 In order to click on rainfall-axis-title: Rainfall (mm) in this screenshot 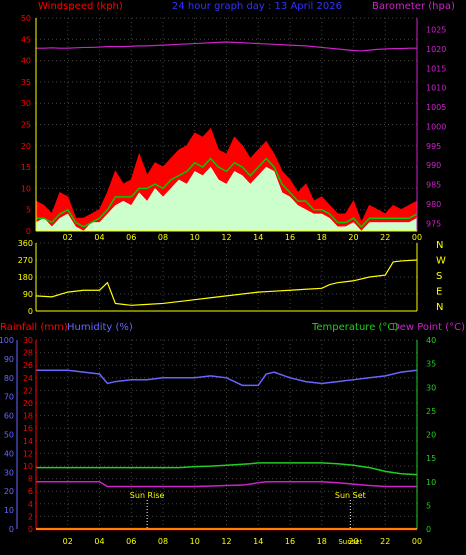, I will do `click(34, 327)`.